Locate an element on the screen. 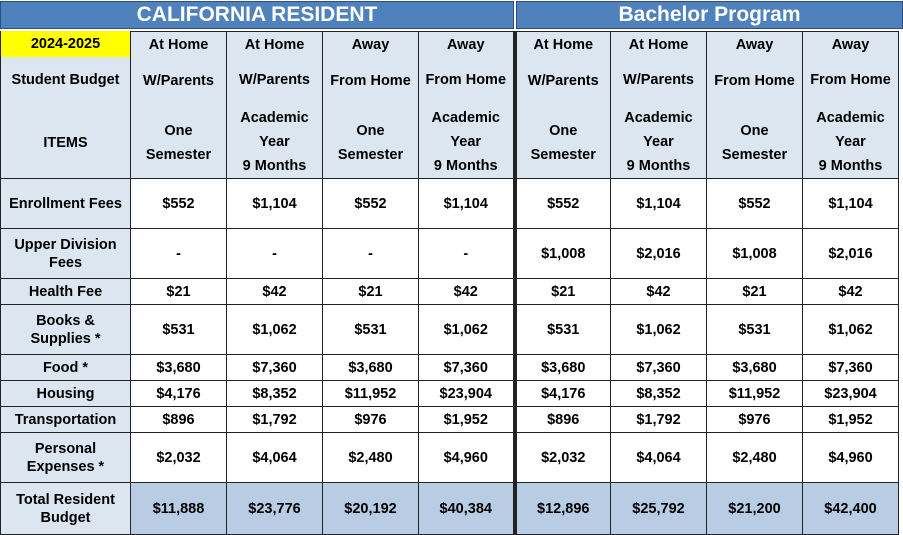 The image size is (903, 535). column-header-period-line: One is located at coordinates (370, 131).